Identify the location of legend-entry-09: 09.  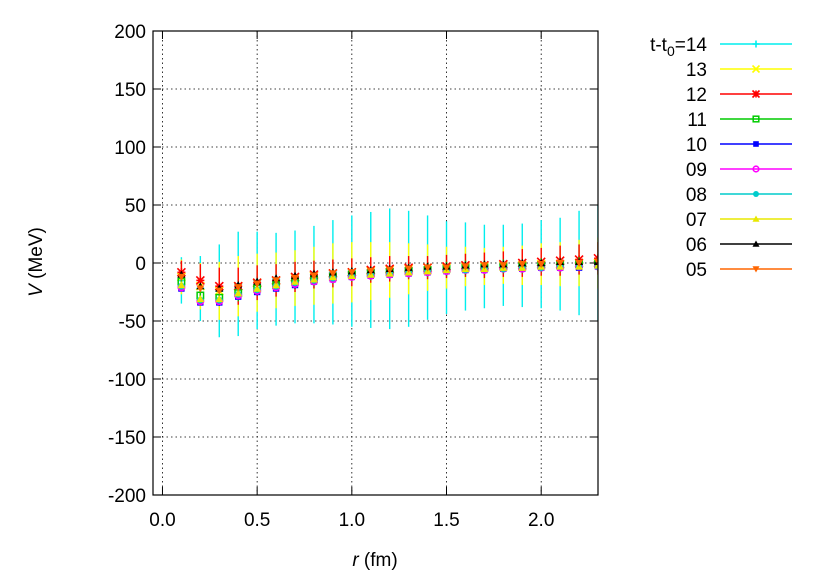
(739, 170).